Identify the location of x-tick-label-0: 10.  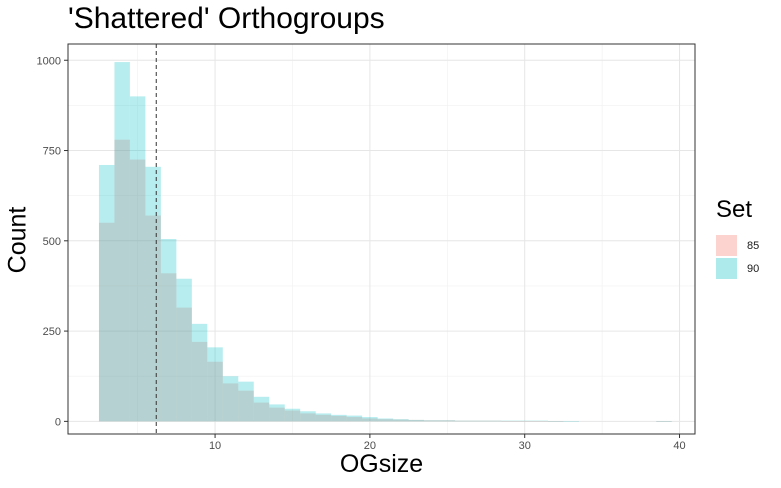
(215, 446).